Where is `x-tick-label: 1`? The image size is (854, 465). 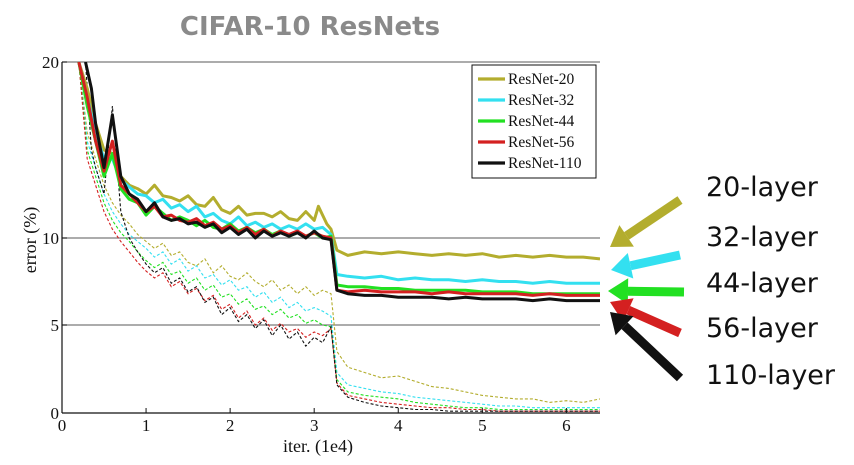 x-tick-label: 1 is located at coordinates (146, 425).